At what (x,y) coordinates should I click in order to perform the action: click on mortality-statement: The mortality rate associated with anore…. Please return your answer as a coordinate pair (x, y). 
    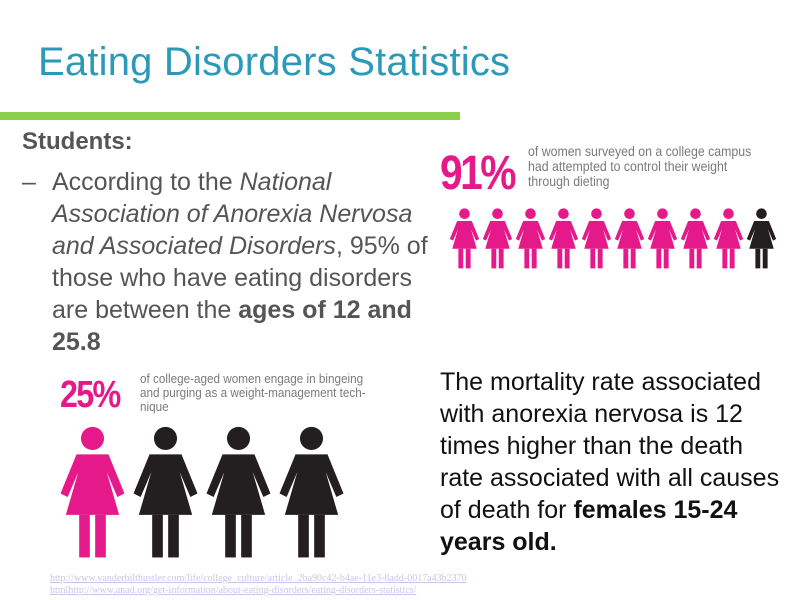
    Looking at the image, I should click on (615, 462).